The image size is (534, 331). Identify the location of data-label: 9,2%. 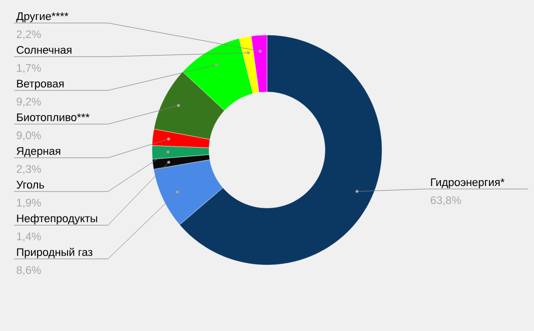
(28, 102).